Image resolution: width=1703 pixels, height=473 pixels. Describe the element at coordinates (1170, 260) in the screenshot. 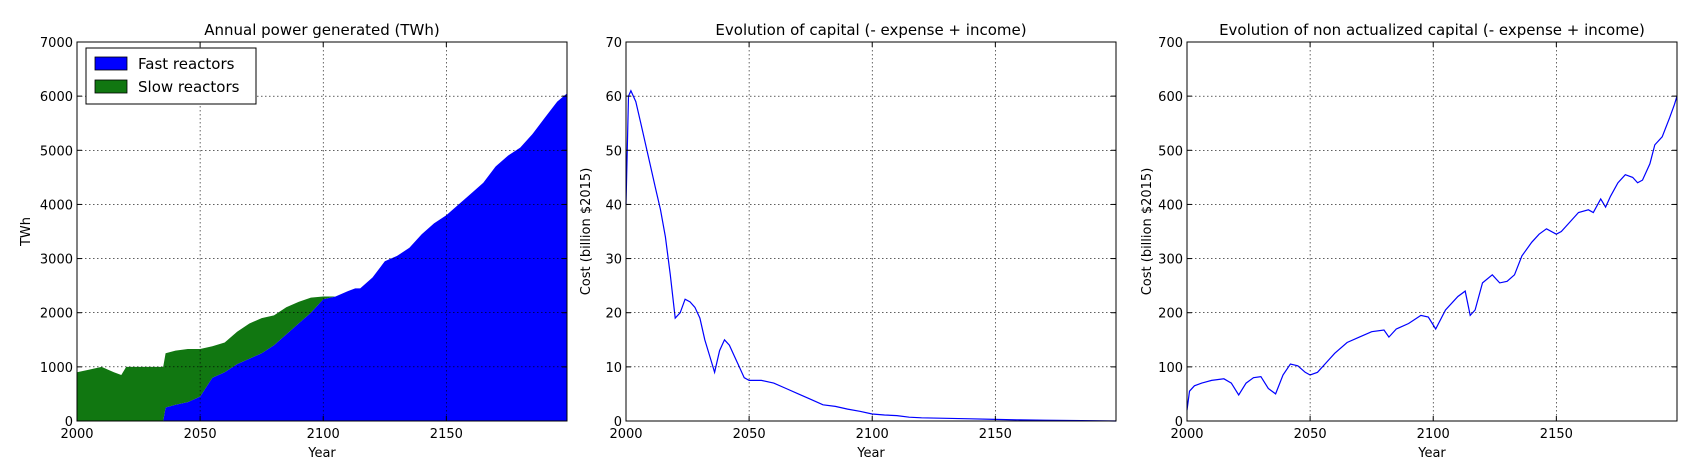

I see `y-tick-label: 300` at that location.